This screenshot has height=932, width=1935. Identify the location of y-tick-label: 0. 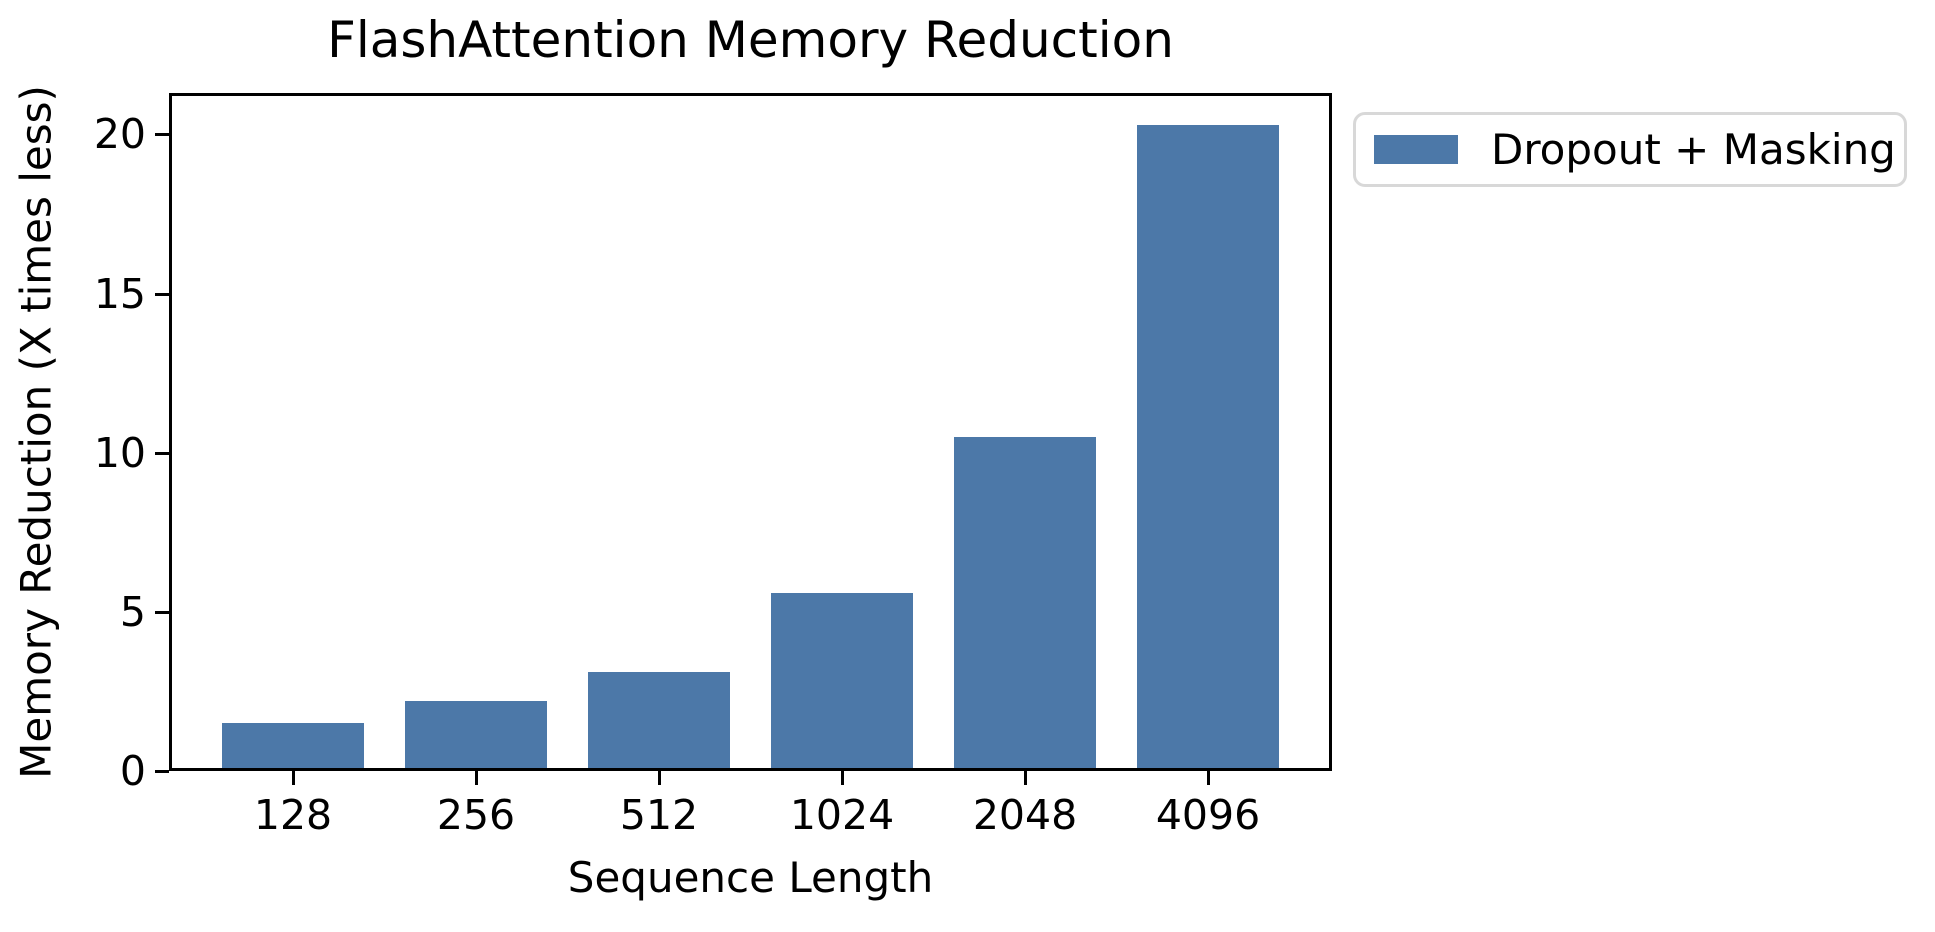
(132, 771).